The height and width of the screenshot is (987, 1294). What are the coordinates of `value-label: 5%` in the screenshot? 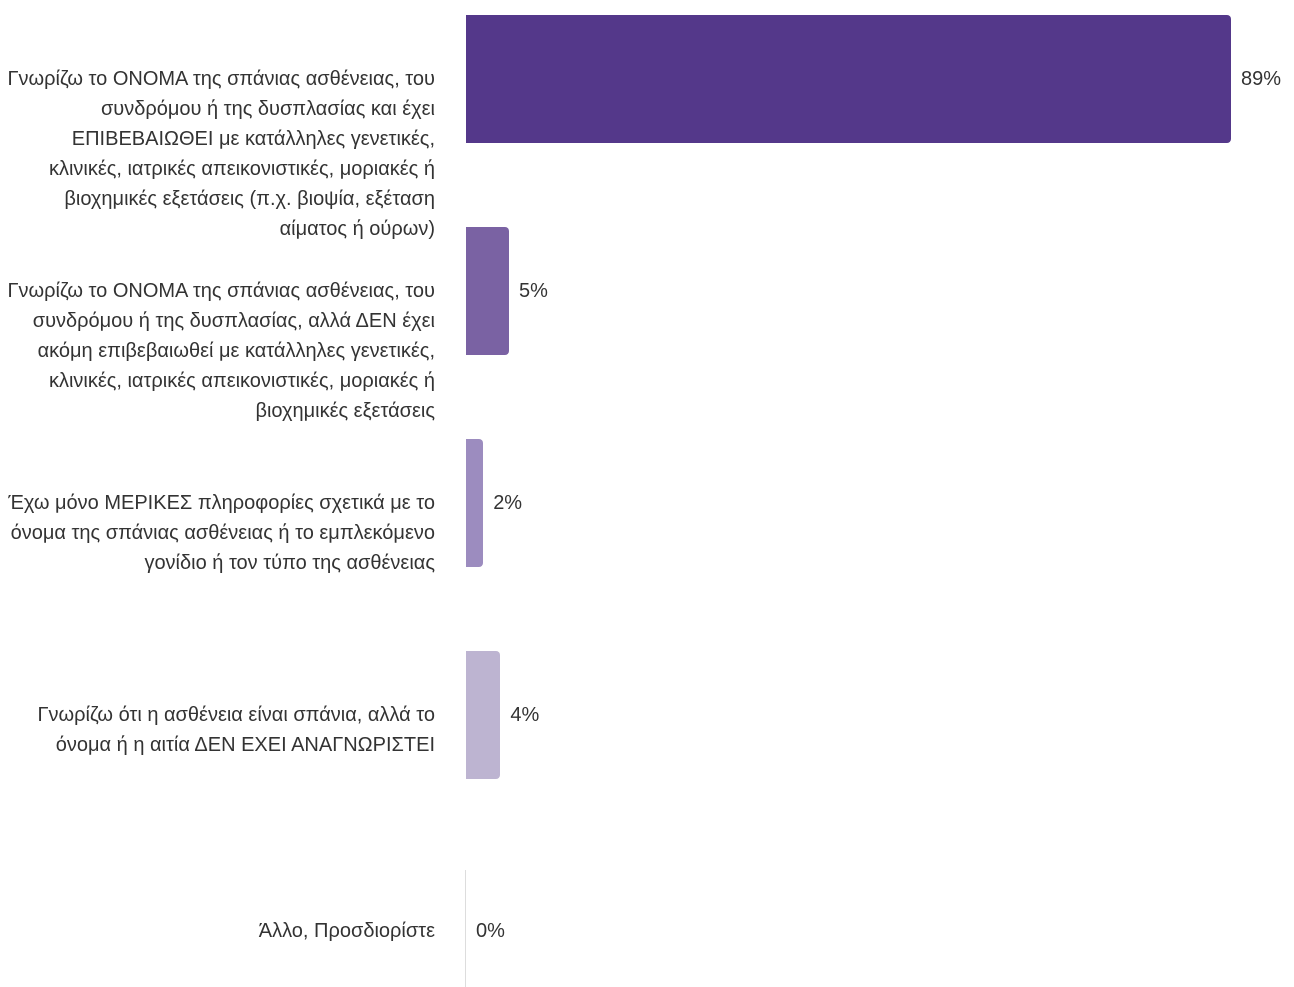 It's located at (533, 291).